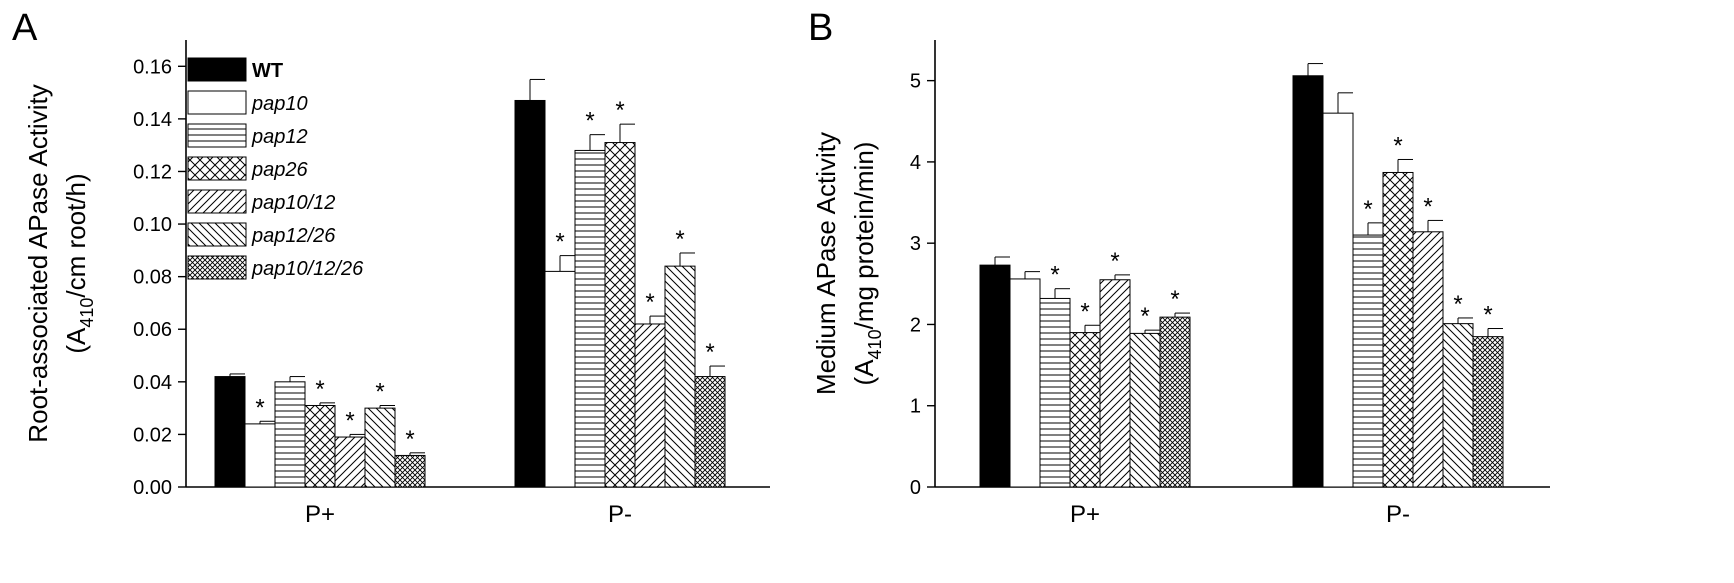 The width and height of the screenshot is (1734, 583). Describe the element at coordinates (152, 488) in the screenshot. I see `y-tick-label: 0.00` at that location.